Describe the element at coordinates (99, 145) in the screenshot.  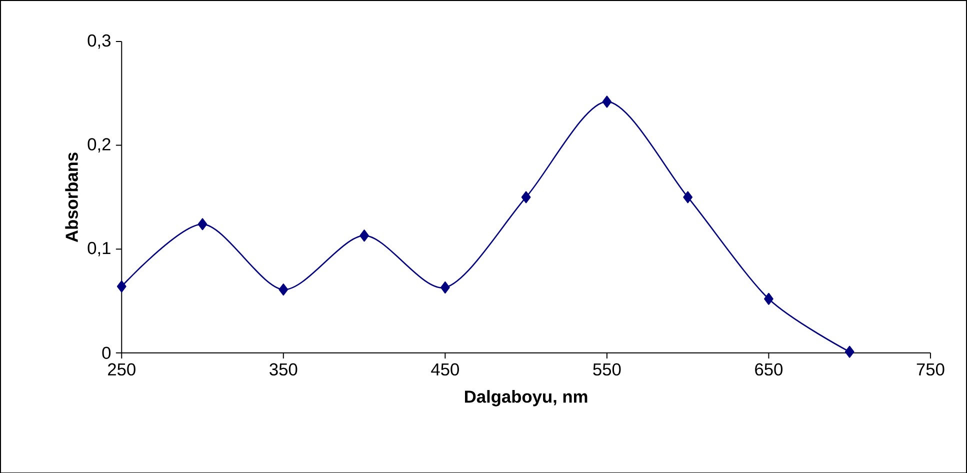
I see `y-tick-label: 0,2` at that location.